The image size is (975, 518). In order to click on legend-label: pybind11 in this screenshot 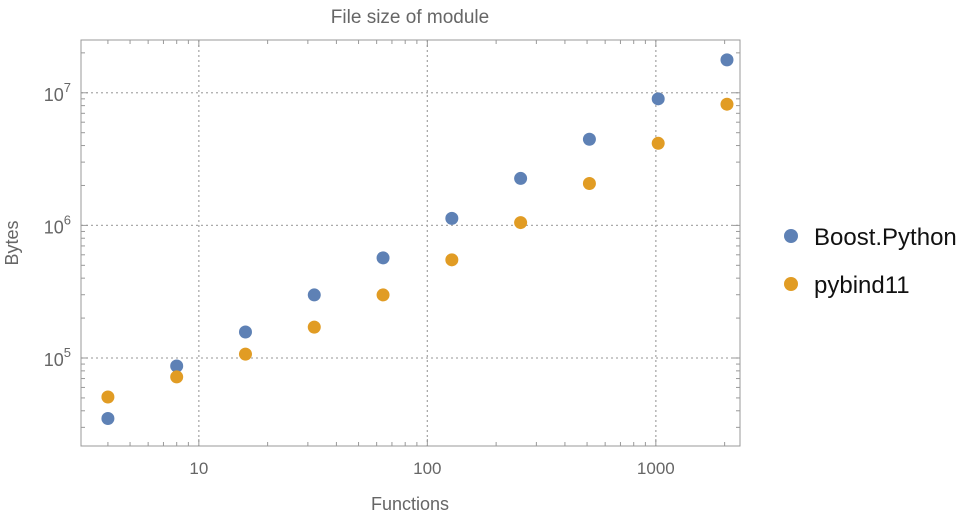, I will do `click(862, 285)`.